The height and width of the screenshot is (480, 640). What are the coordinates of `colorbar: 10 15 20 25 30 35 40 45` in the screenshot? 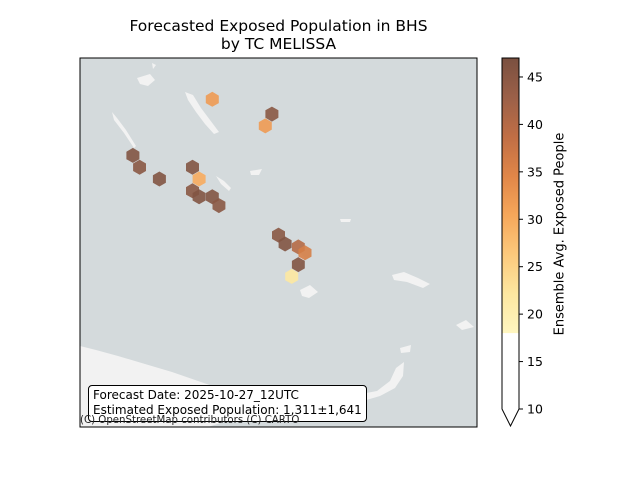 It's located at (522, 242).